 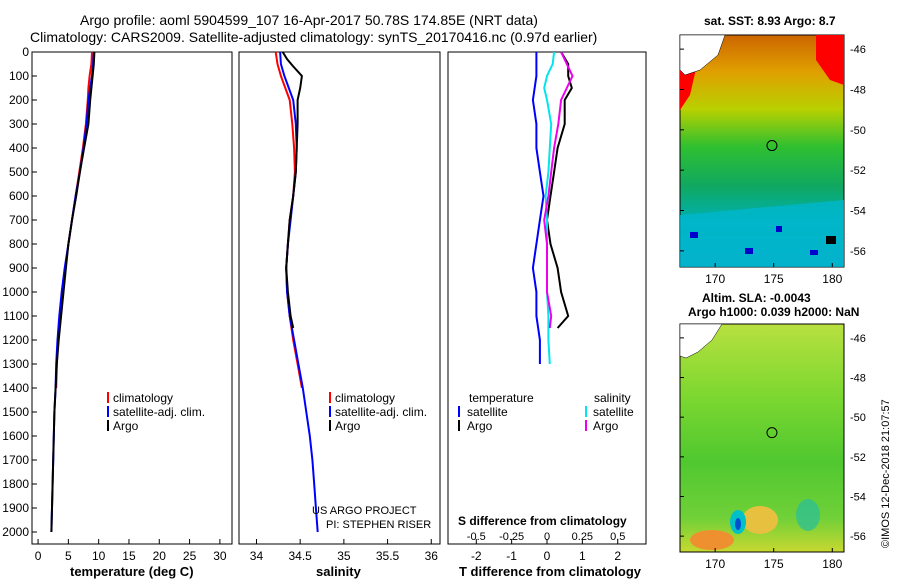 I want to click on depth-tick-label: 400, so click(x=19, y=148).